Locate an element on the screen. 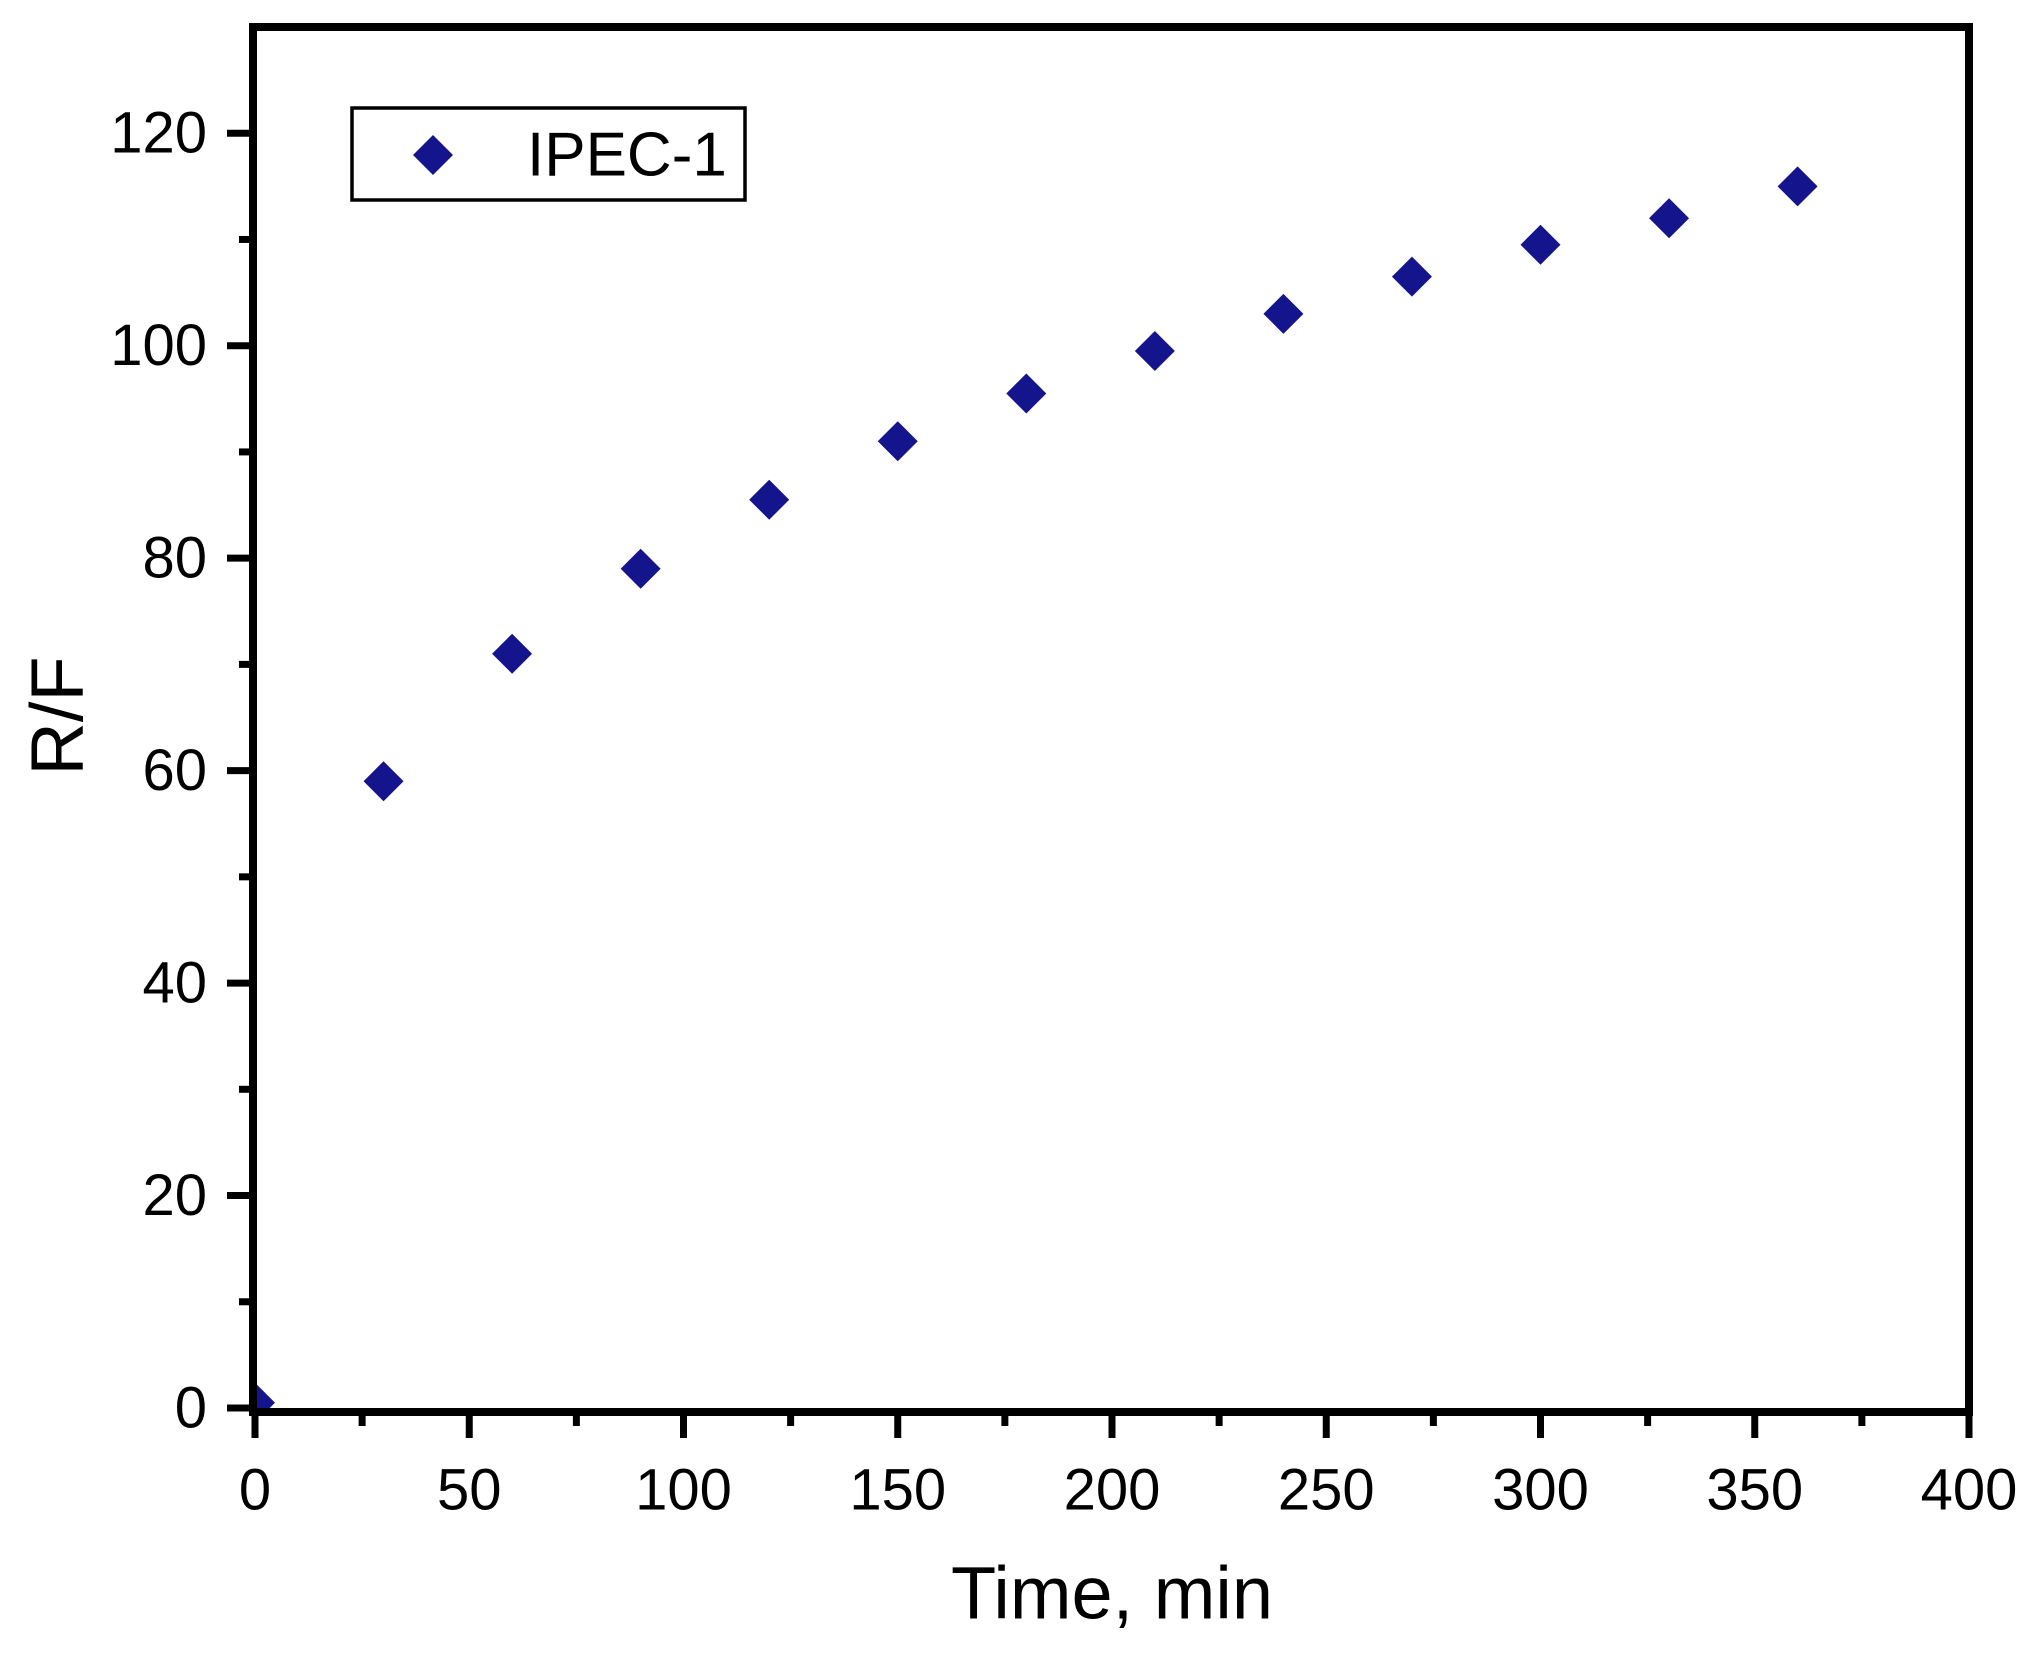 This screenshot has width=2037, height=1659. y-tick-label: 120 is located at coordinates (158, 133).